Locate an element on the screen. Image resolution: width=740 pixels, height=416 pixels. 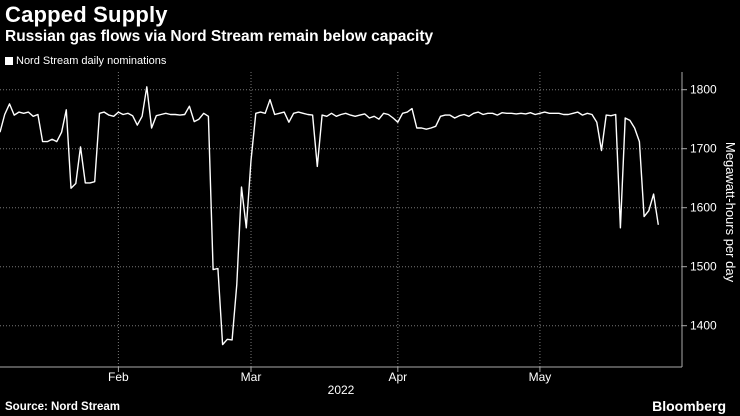
legend-label: Nord Stream daily nominations is located at coordinates (91, 61).